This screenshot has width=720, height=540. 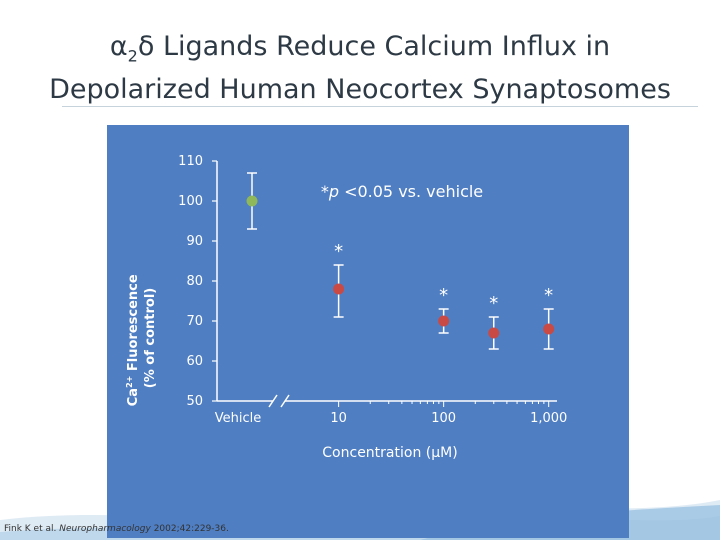 I want to click on title-sub: 2, so click(x=132, y=56).